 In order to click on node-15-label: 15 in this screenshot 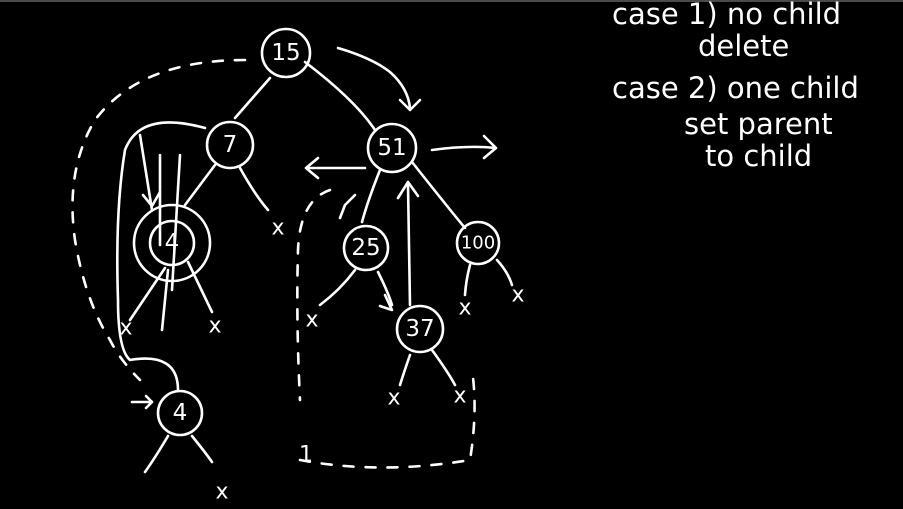, I will do `click(285, 53)`.